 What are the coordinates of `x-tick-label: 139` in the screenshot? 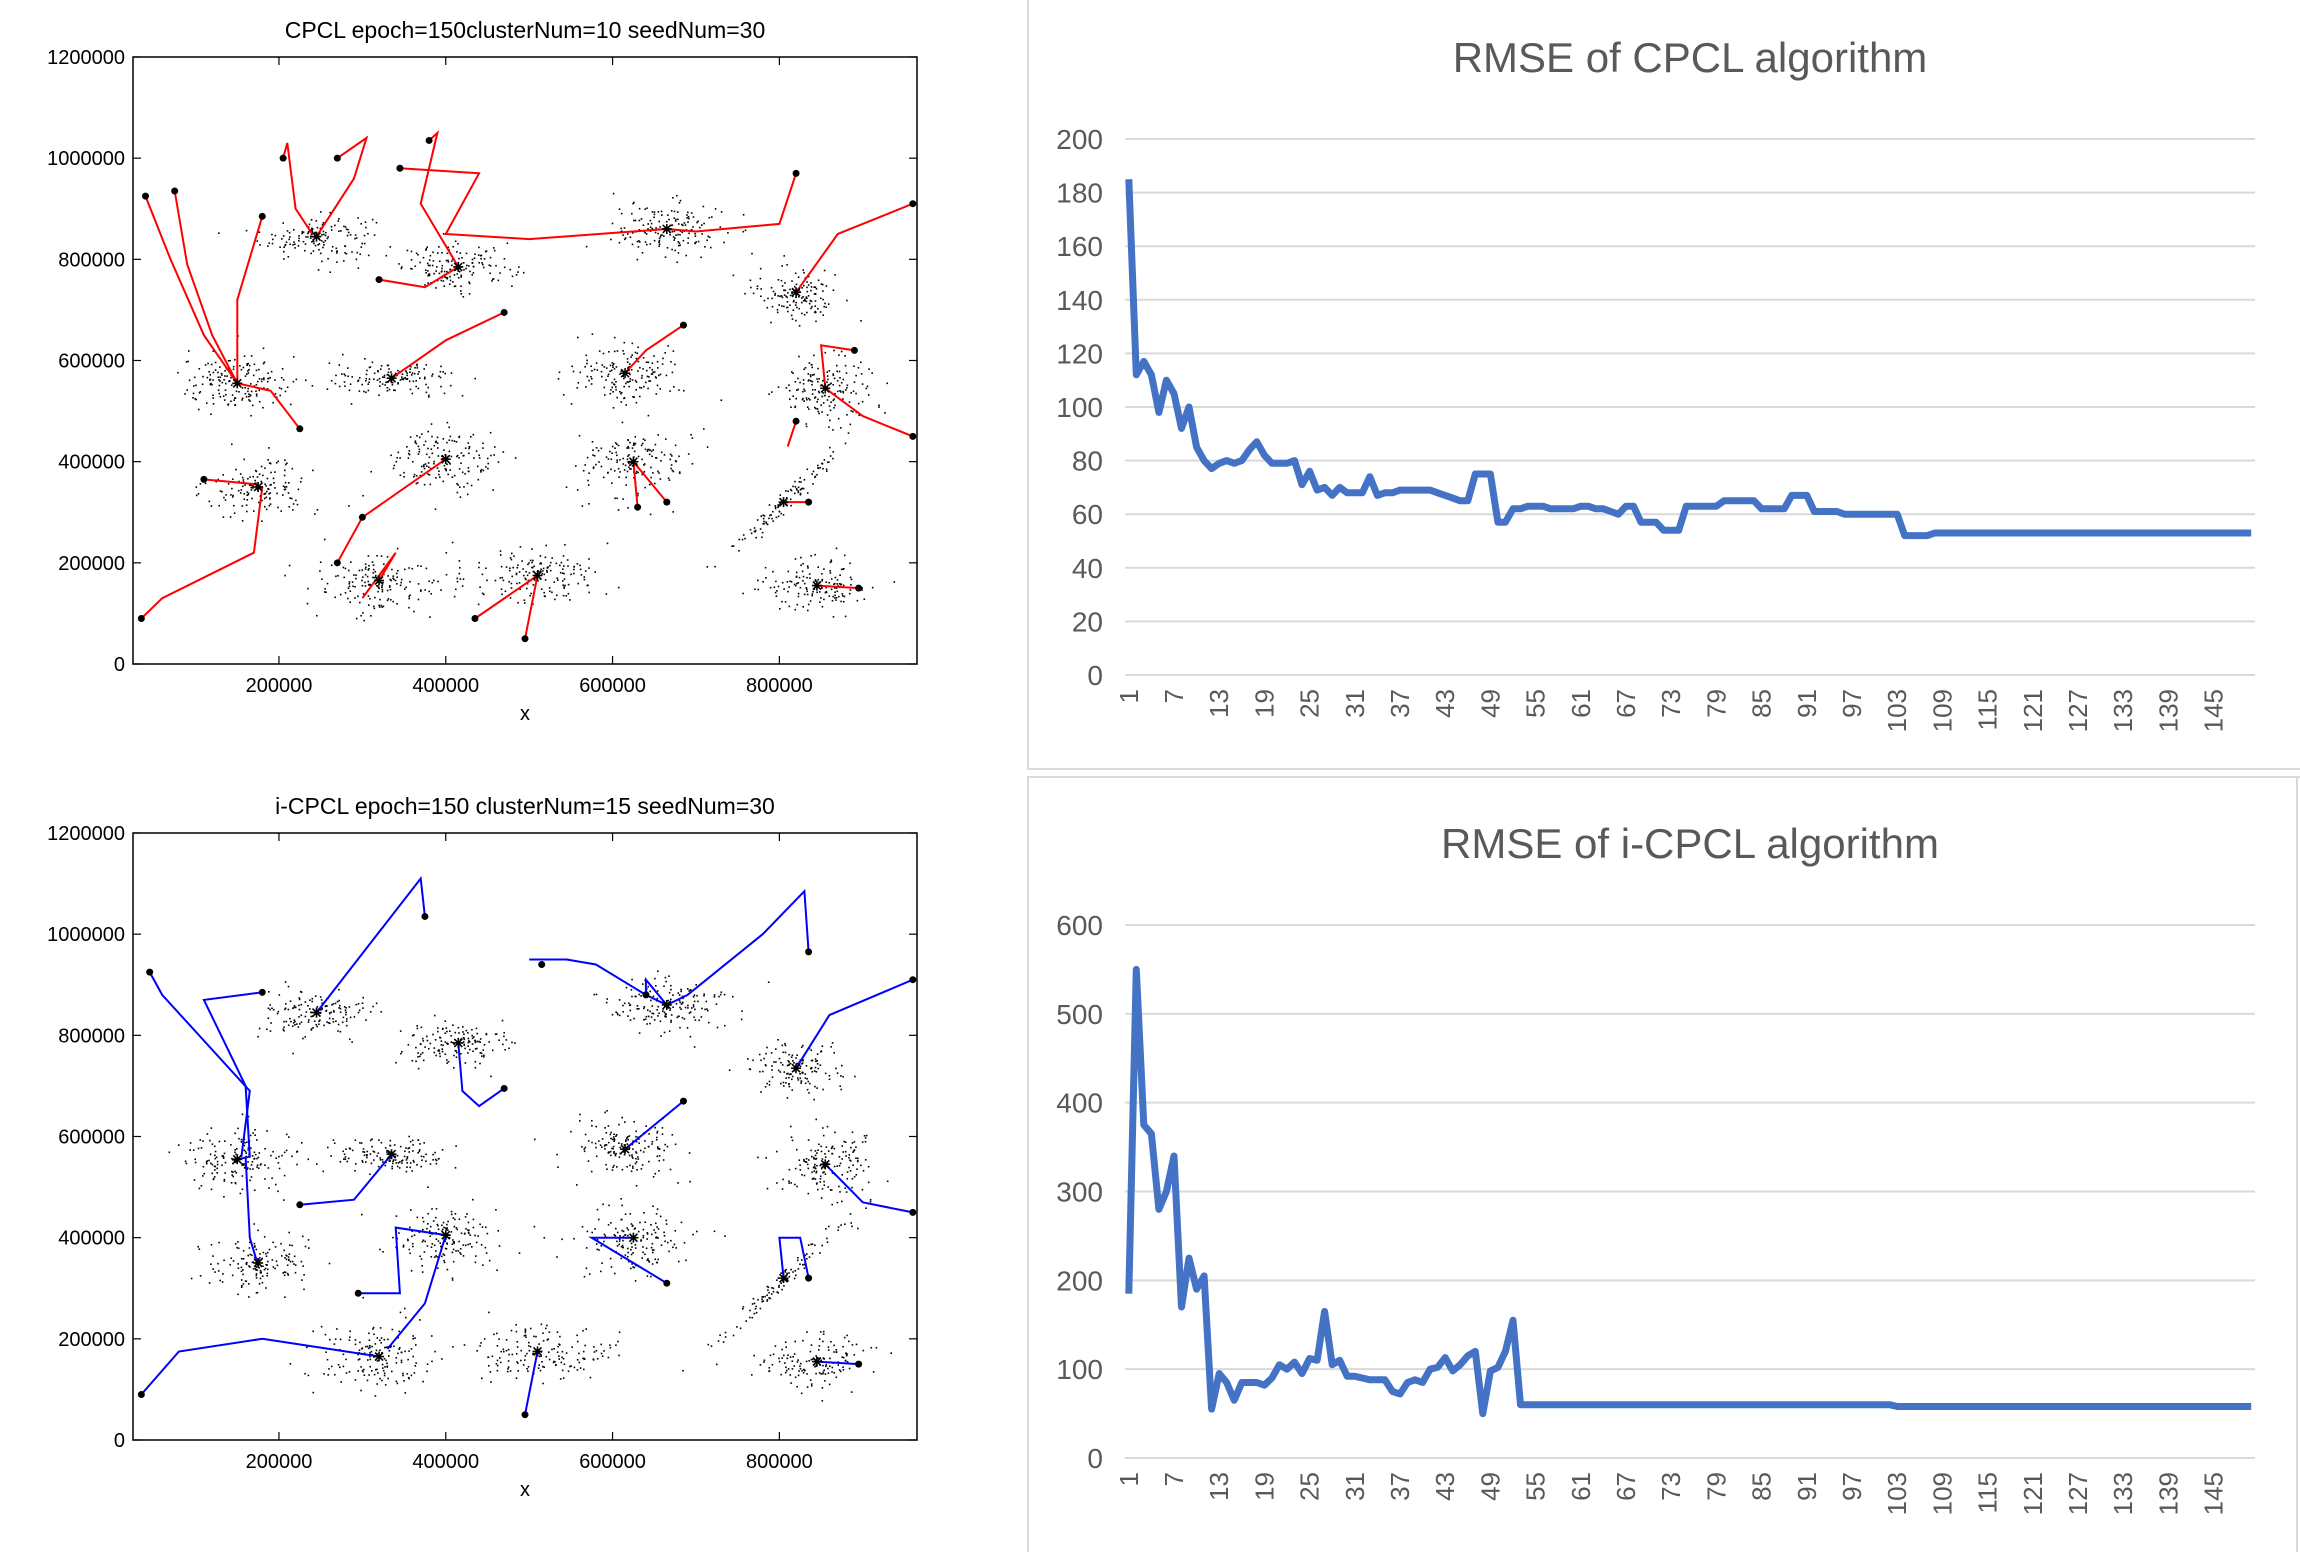 It's located at (2168, 1493).